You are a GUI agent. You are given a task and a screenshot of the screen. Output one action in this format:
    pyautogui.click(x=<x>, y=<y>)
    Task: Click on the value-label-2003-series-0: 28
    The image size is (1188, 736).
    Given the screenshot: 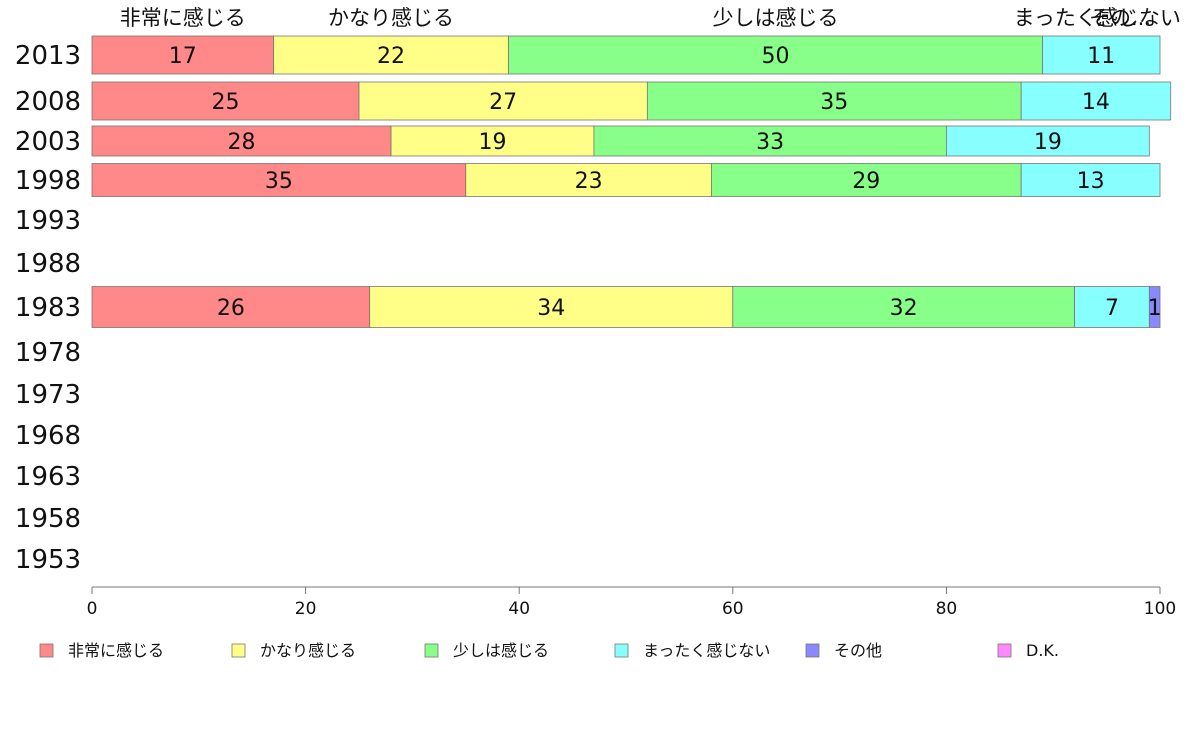 What is the action you would take?
    pyautogui.click(x=242, y=142)
    